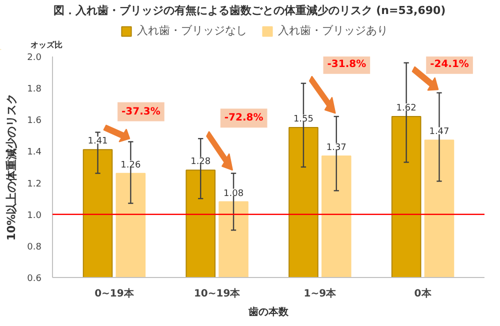 The image size is (500, 326). I want to click on y-tick-label: 1.0, so click(34, 215).